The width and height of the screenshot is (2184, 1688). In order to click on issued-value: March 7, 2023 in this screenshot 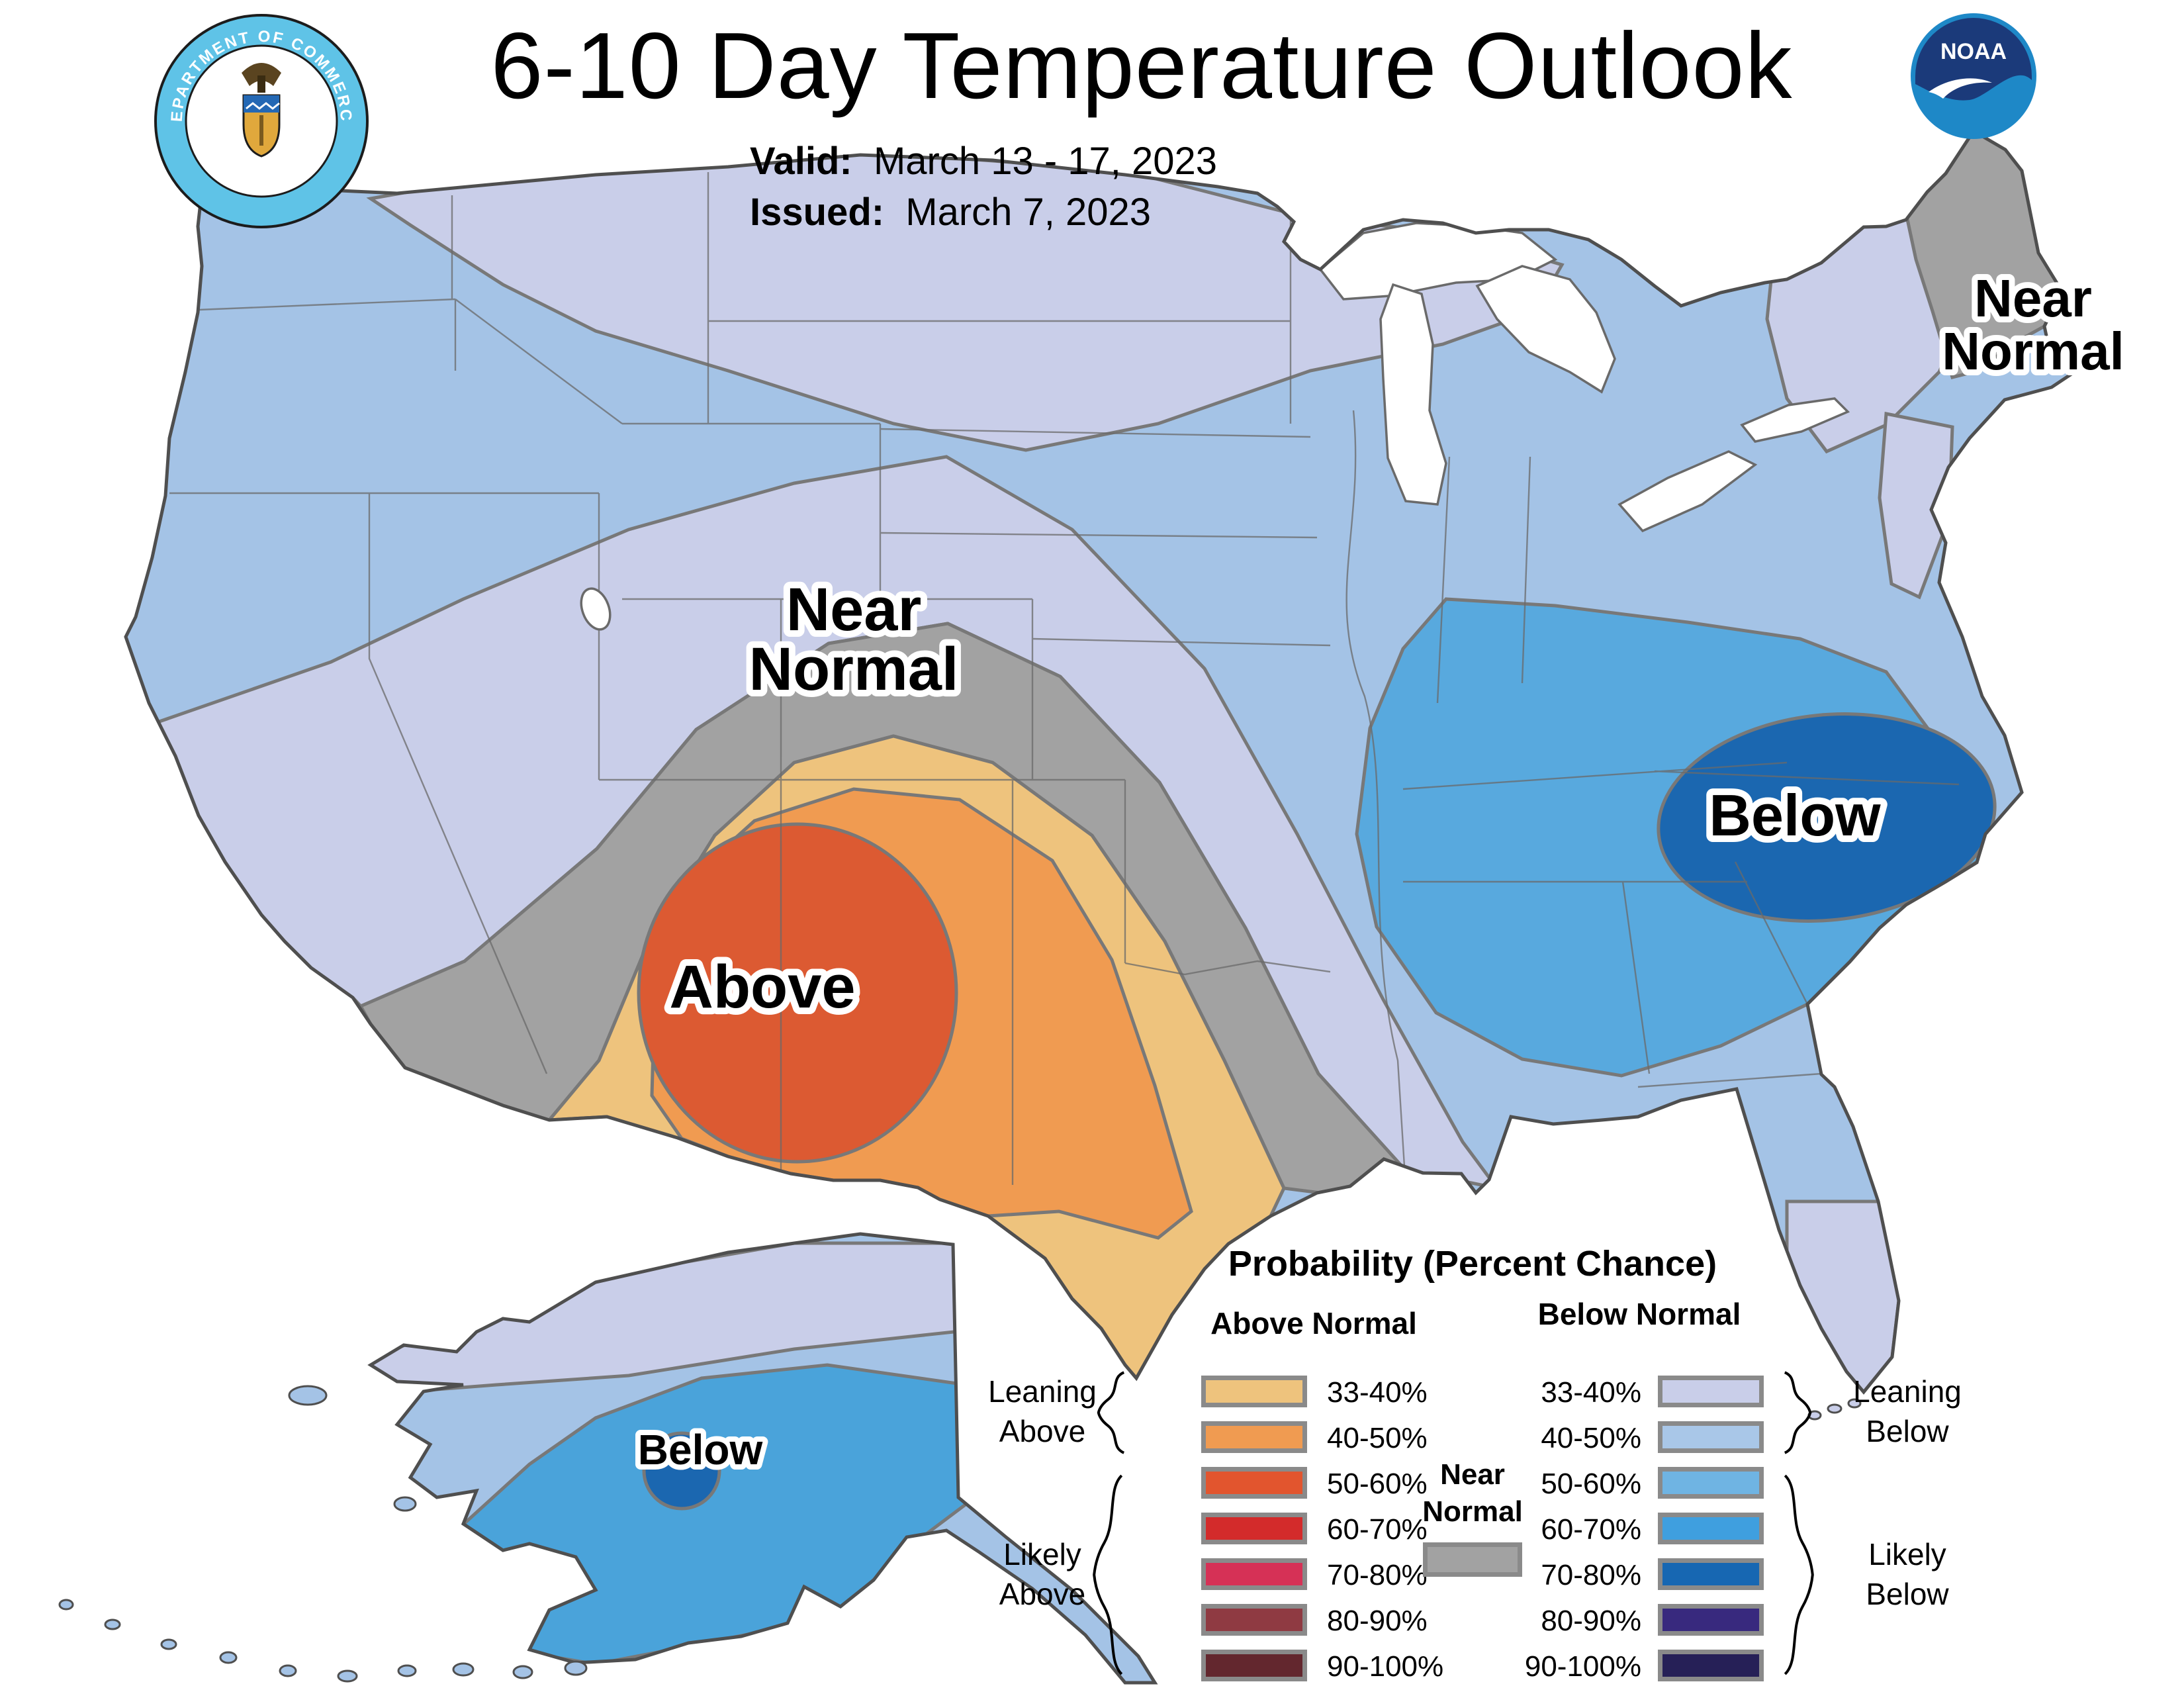, I will do `click(1028, 212)`.